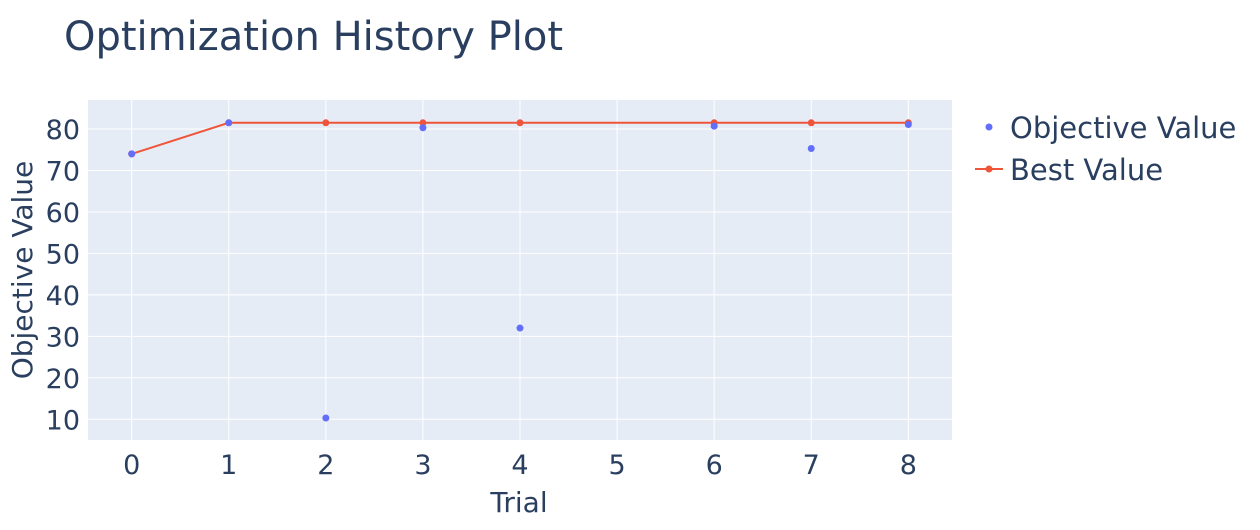 This screenshot has height=530, width=1260. I want to click on legend: Objective Value Best Value, so click(1105, 149).